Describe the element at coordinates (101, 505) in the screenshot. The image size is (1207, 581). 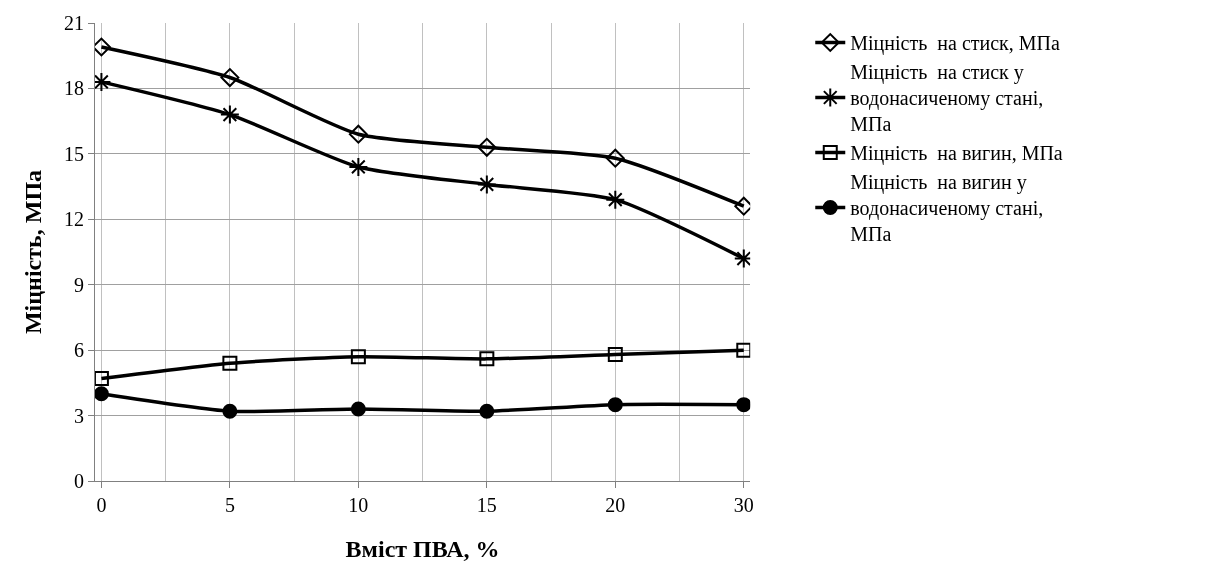
I see `x-tick-label: 0` at that location.